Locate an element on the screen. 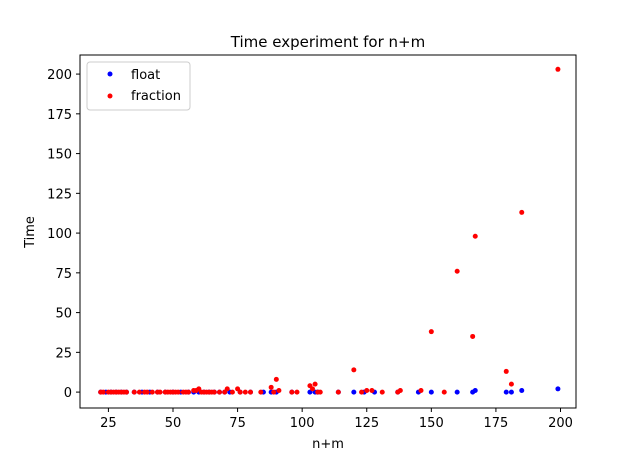  x-tick-label: 125 is located at coordinates (366, 423).